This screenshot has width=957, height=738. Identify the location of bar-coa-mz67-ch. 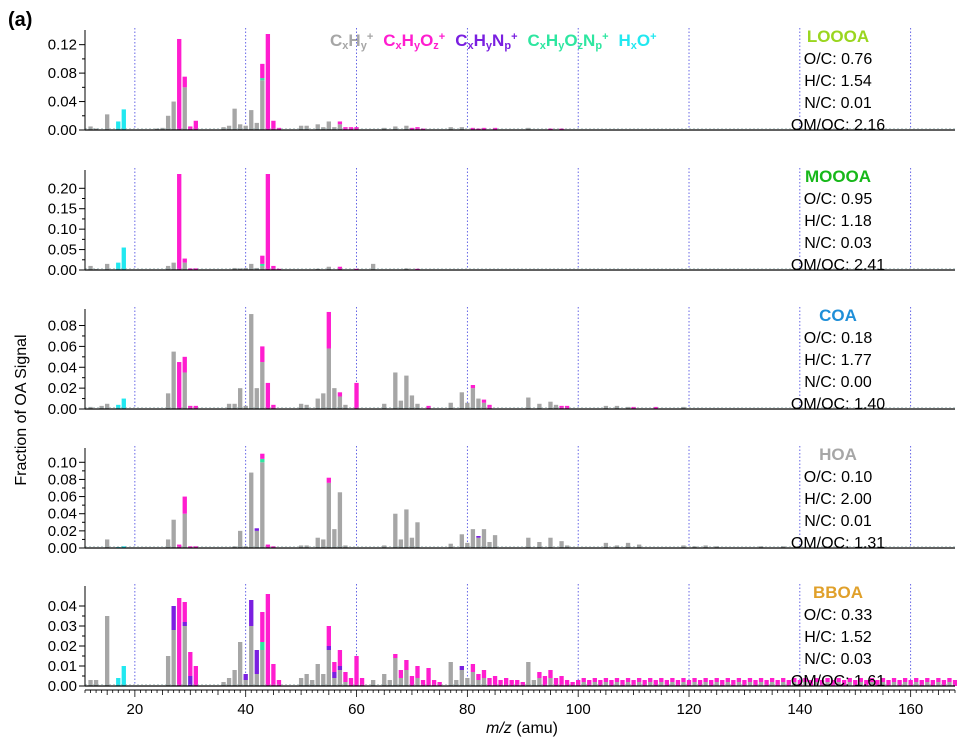
(395, 390).